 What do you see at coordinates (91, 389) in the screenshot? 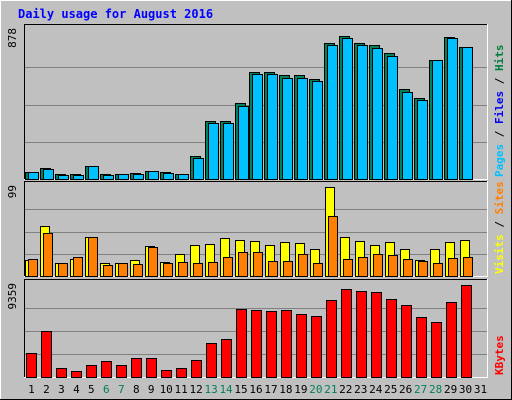
I see `x-tick-label: 5` at bounding box center [91, 389].